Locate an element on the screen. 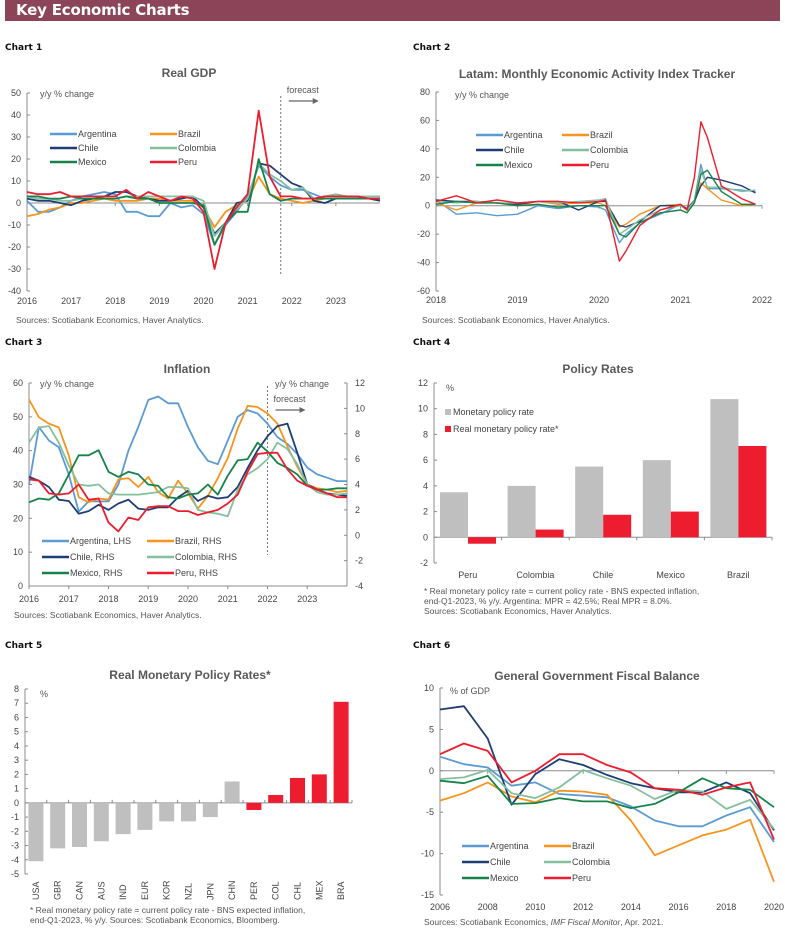 The width and height of the screenshot is (785, 934). page-title: Key Economic Charts is located at coordinates (103, 10).